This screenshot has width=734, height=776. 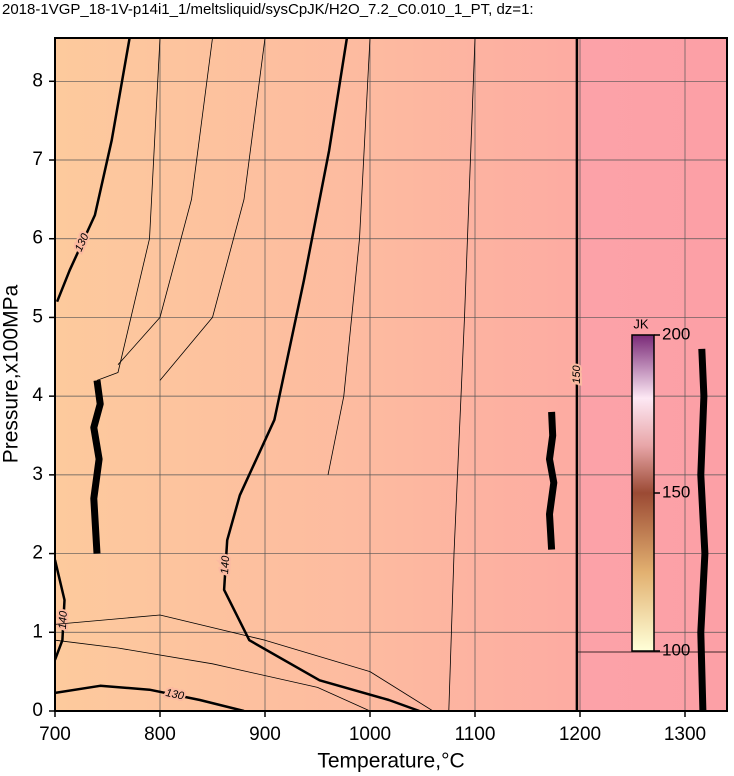 What do you see at coordinates (37, 631) in the screenshot?
I see `y-tick-label: 1` at bounding box center [37, 631].